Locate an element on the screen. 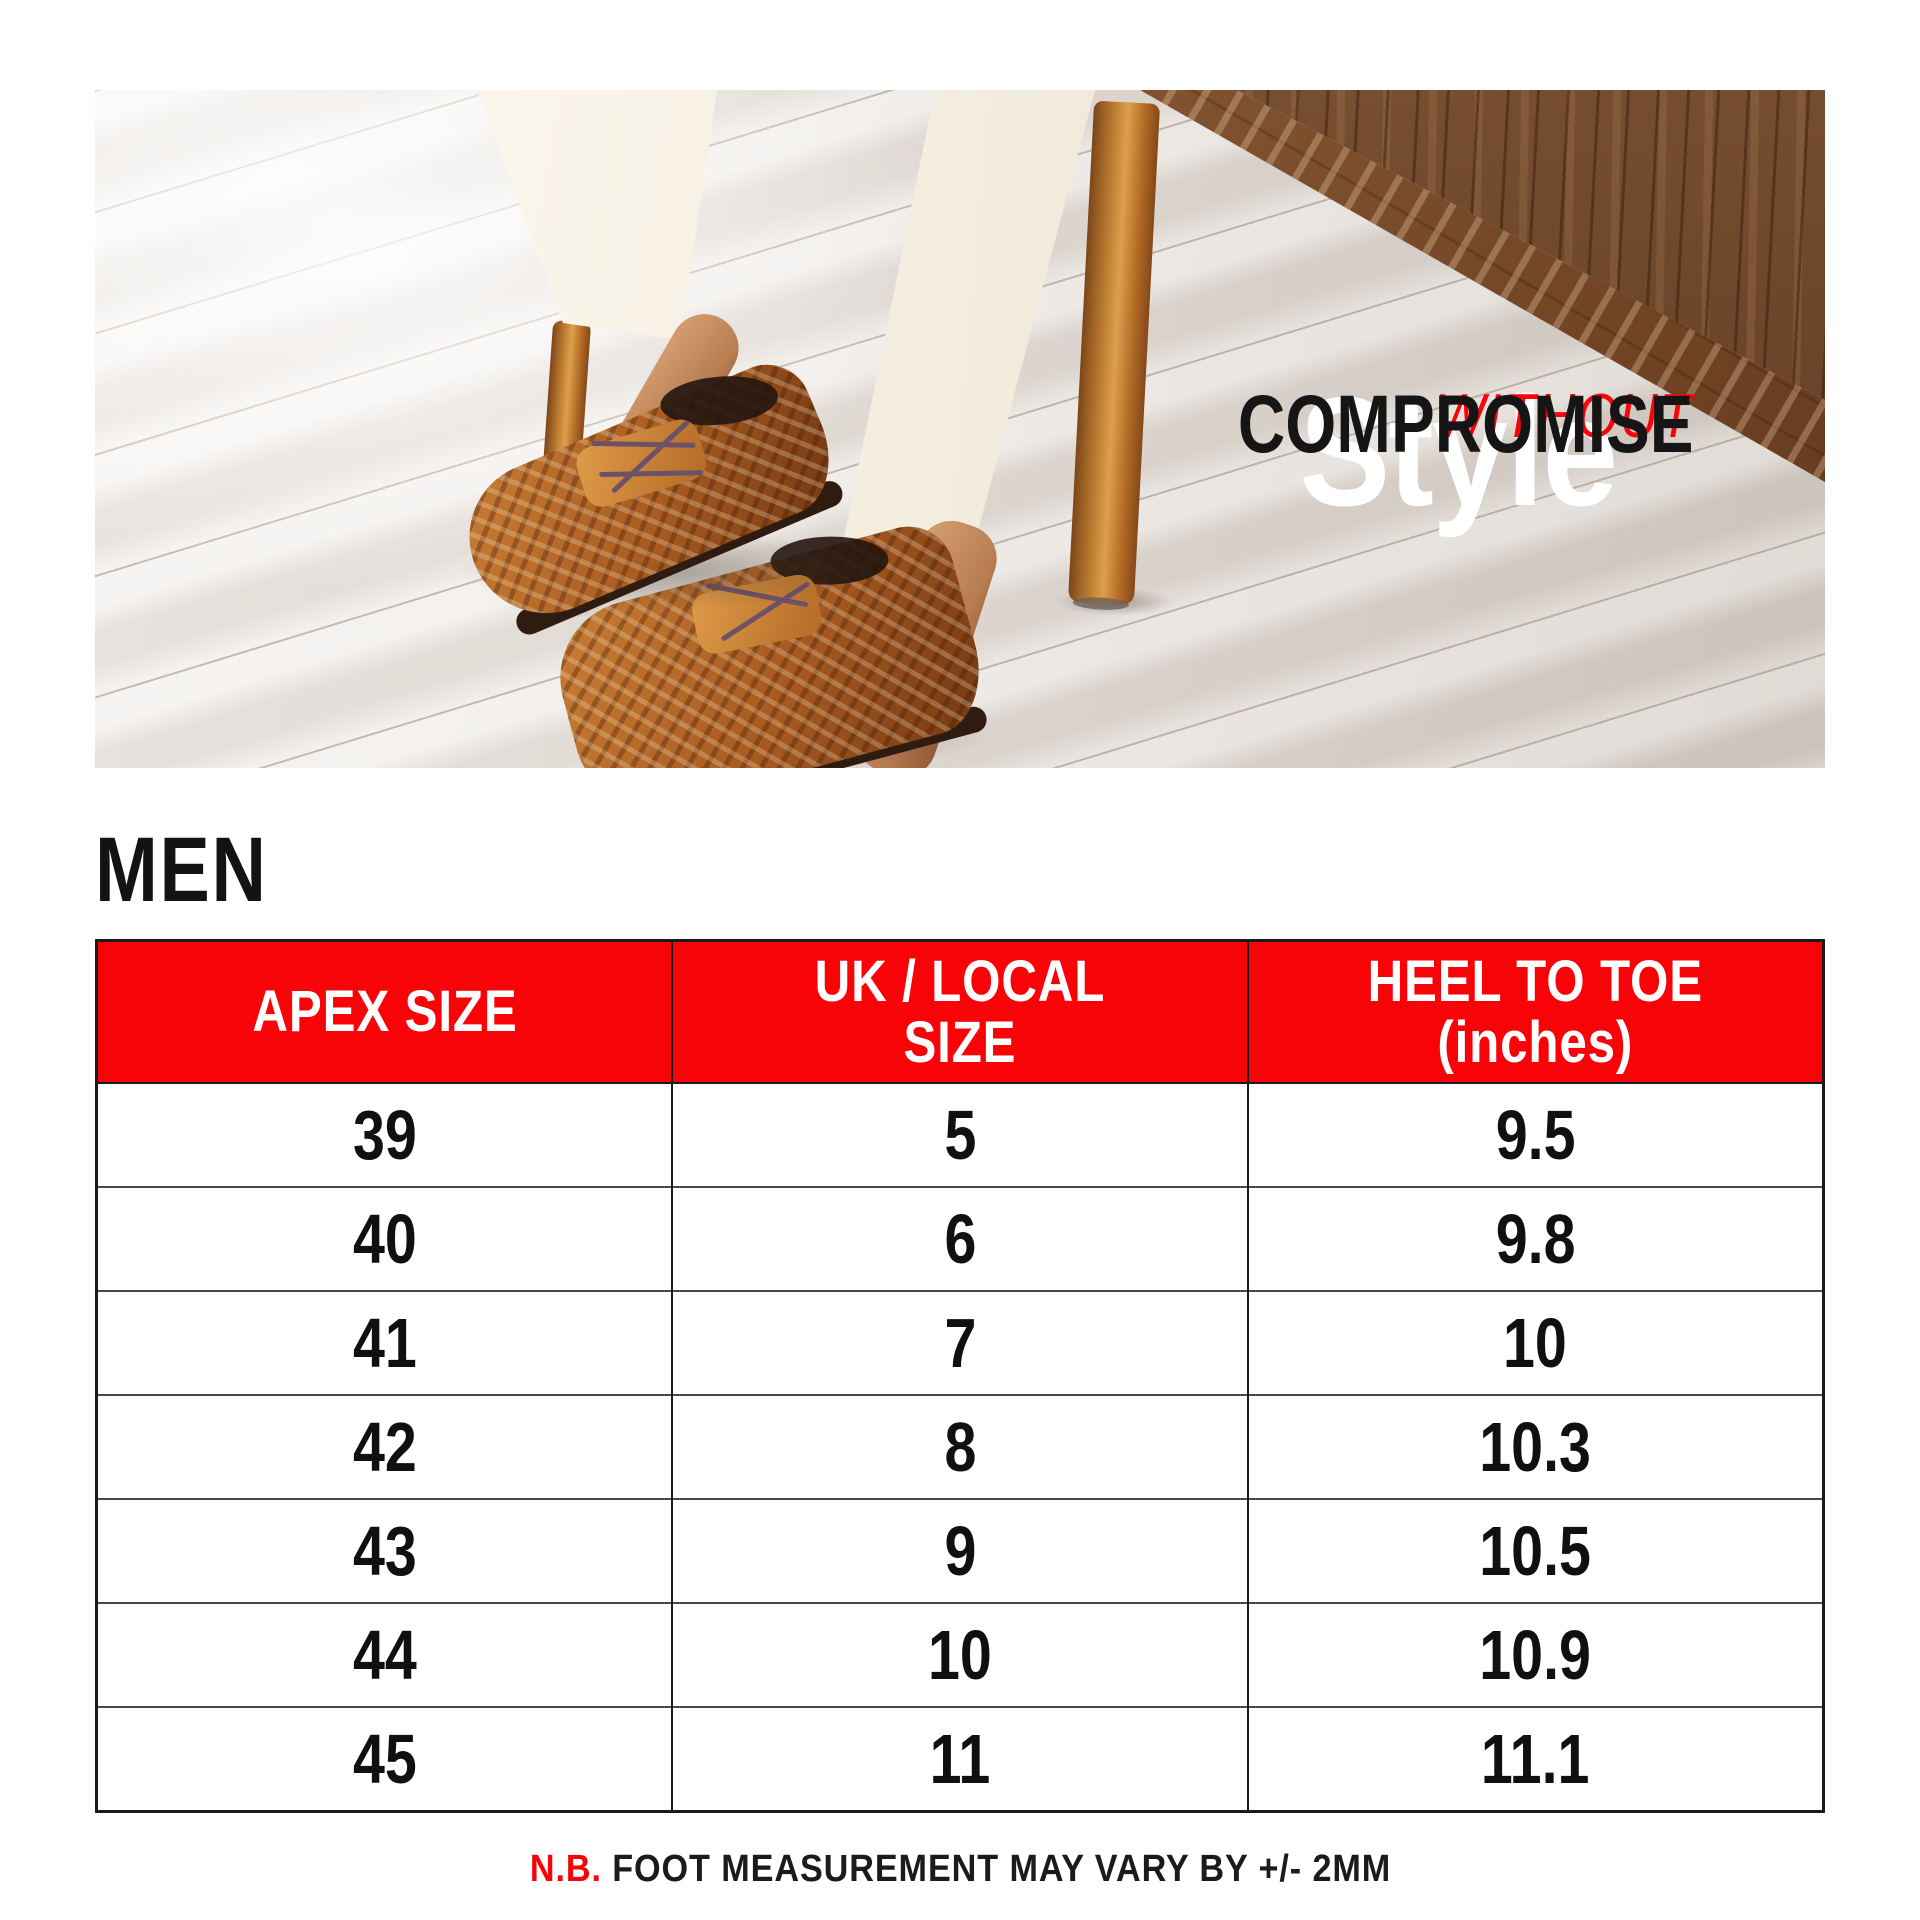 Image resolution: width=1920 pixels, height=1920 pixels. size-value: 45 is located at coordinates (384, 1759).